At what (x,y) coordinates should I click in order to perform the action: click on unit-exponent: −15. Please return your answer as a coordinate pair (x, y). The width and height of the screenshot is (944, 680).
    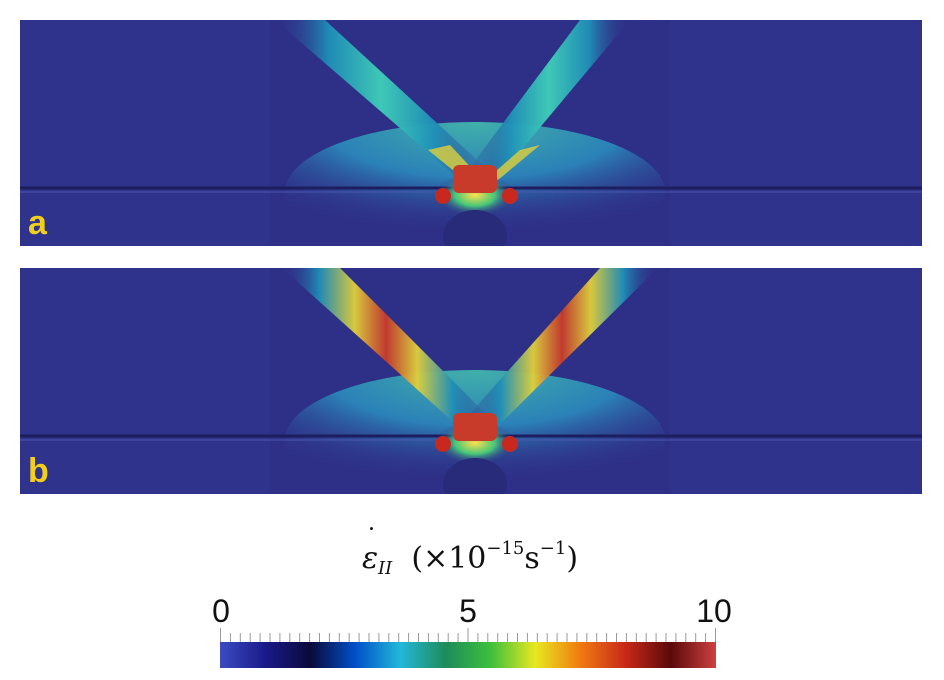
    Looking at the image, I should click on (505, 548).